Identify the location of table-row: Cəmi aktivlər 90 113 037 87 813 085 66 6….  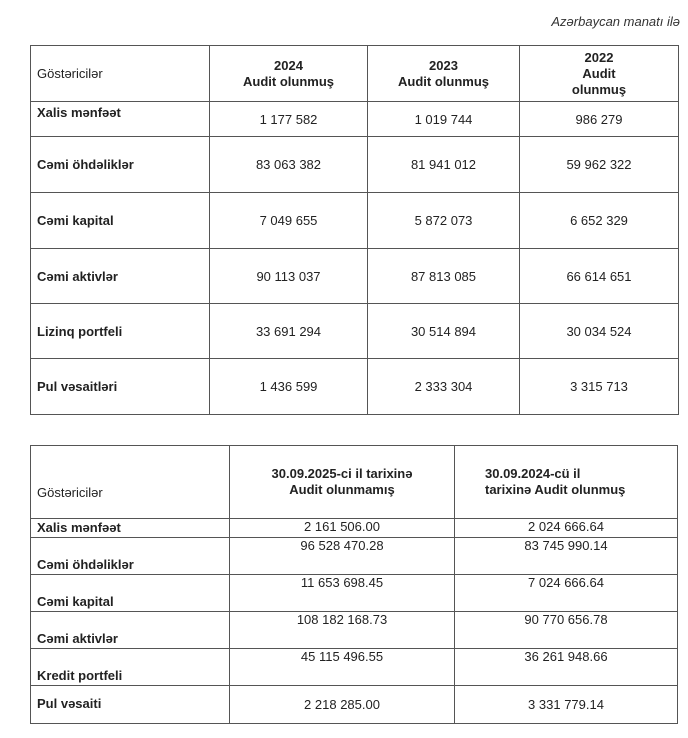
(354, 276).